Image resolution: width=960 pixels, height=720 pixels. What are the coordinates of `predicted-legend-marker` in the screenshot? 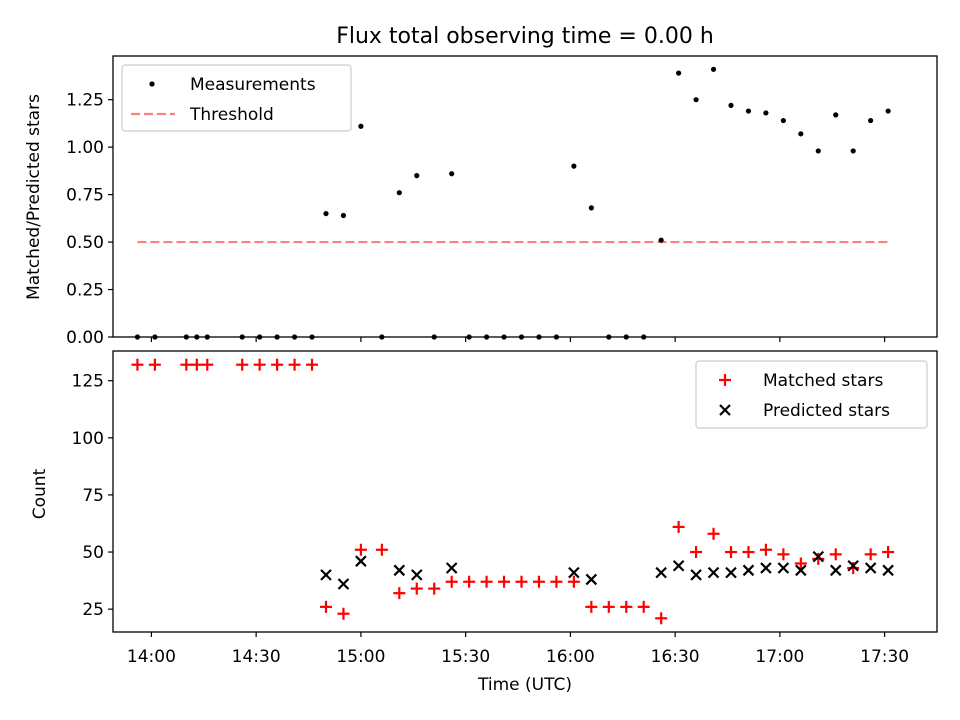 It's located at (725, 410).